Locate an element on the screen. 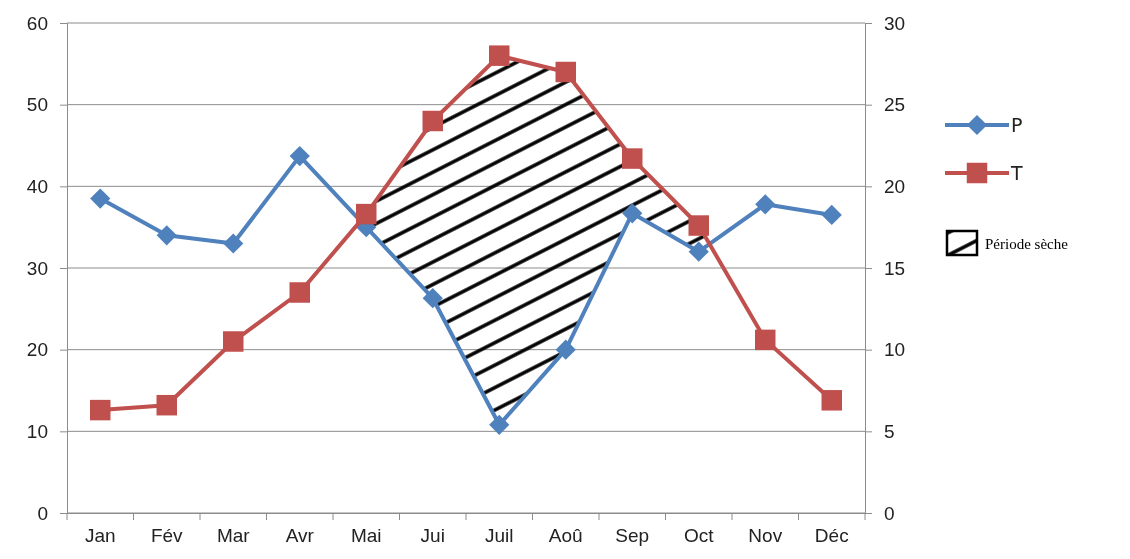 Image resolution: width=1130 pixels, height=559 pixels. x-tick-label: Oct is located at coordinates (699, 536).